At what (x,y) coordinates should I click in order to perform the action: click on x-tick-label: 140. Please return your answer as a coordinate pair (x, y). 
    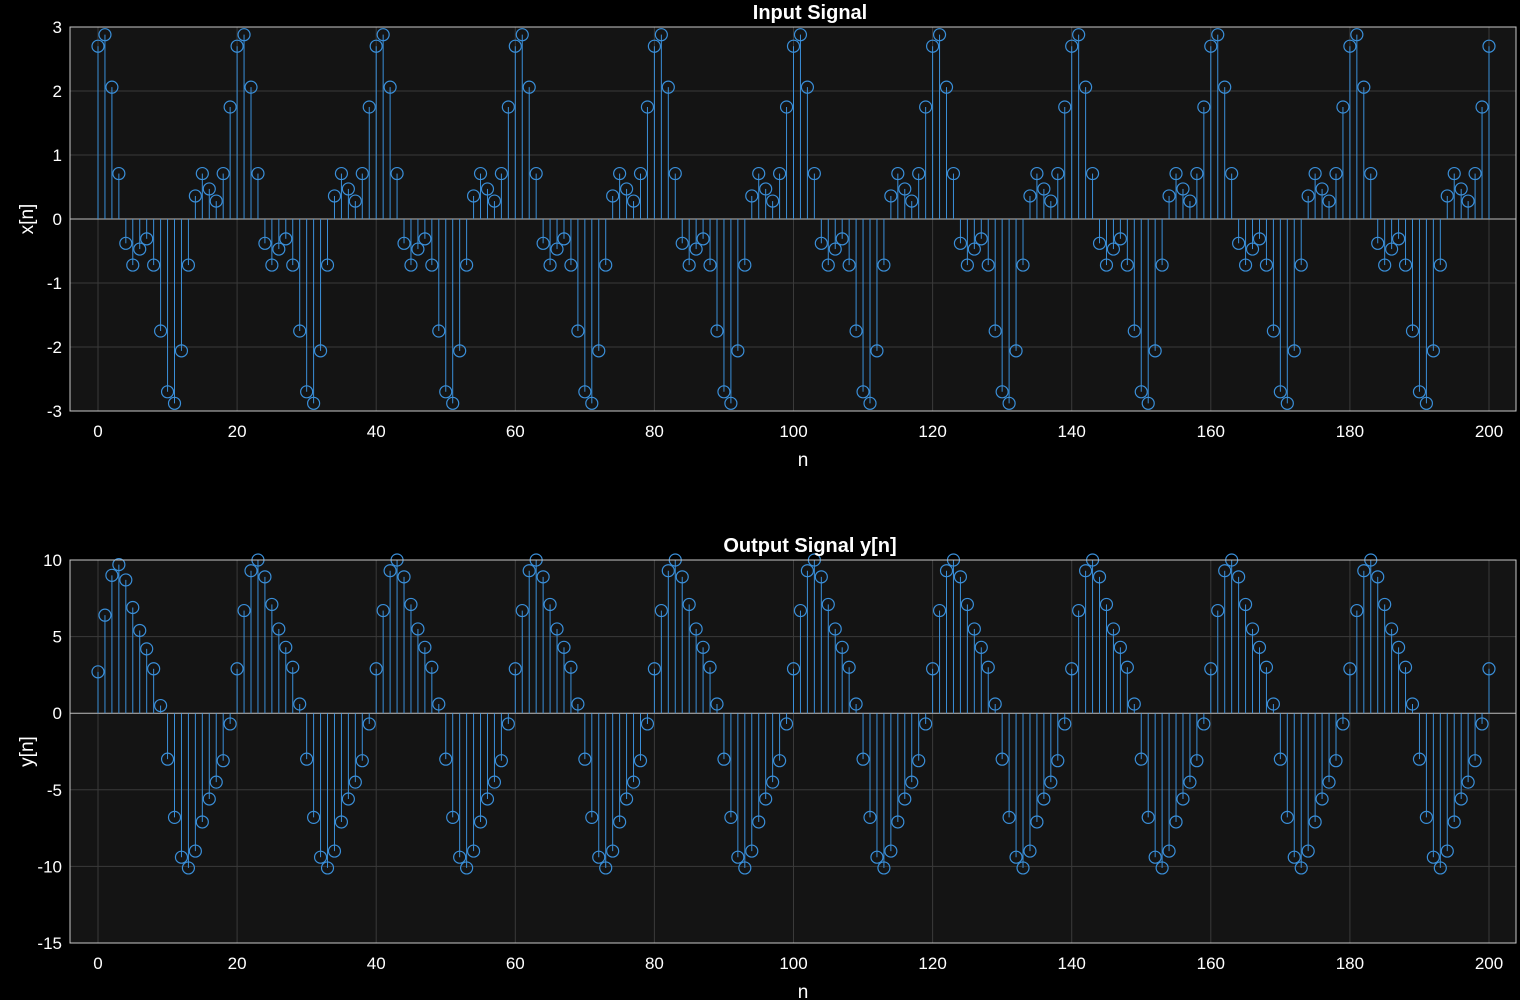
    Looking at the image, I should click on (1072, 963).